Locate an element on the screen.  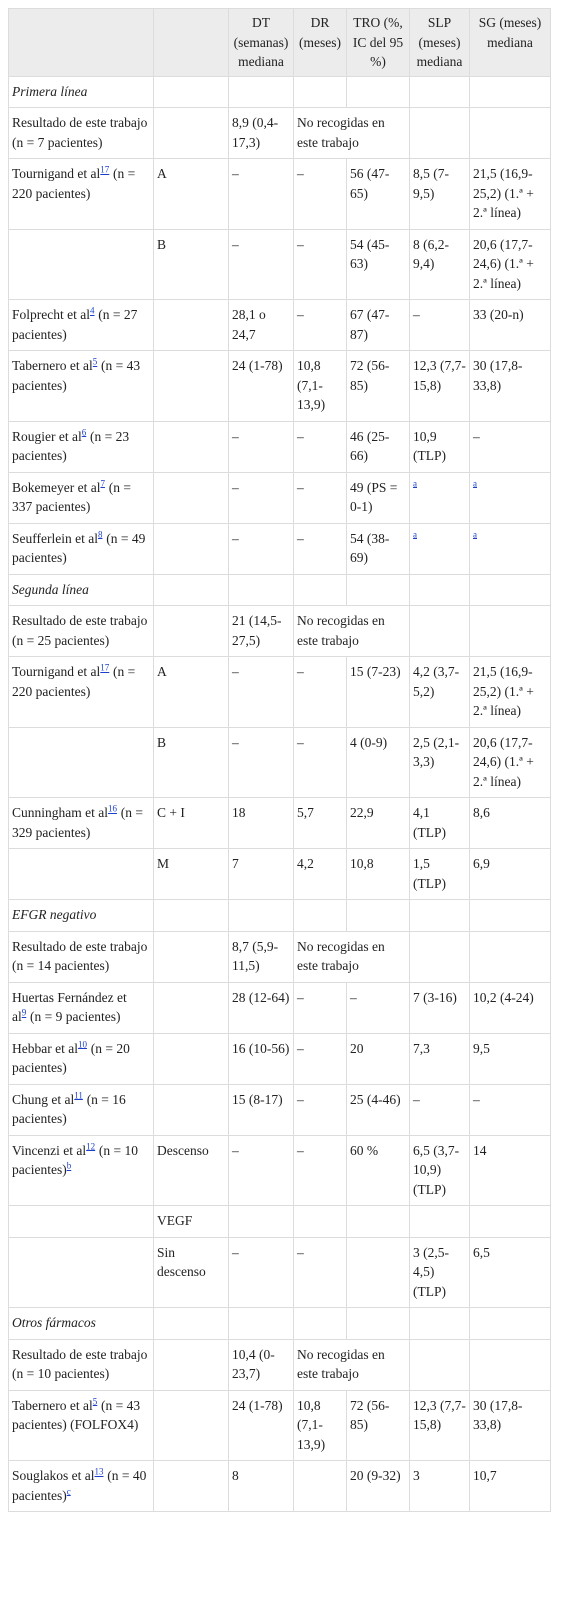
study-ref-sup: 10 is located at coordinates (82, 1044).